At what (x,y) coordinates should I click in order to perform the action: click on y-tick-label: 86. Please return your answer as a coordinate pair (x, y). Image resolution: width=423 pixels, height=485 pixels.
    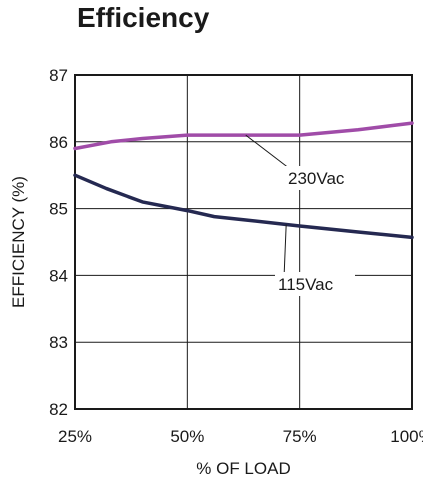
    Looking at the image, I should click on (58, 142).